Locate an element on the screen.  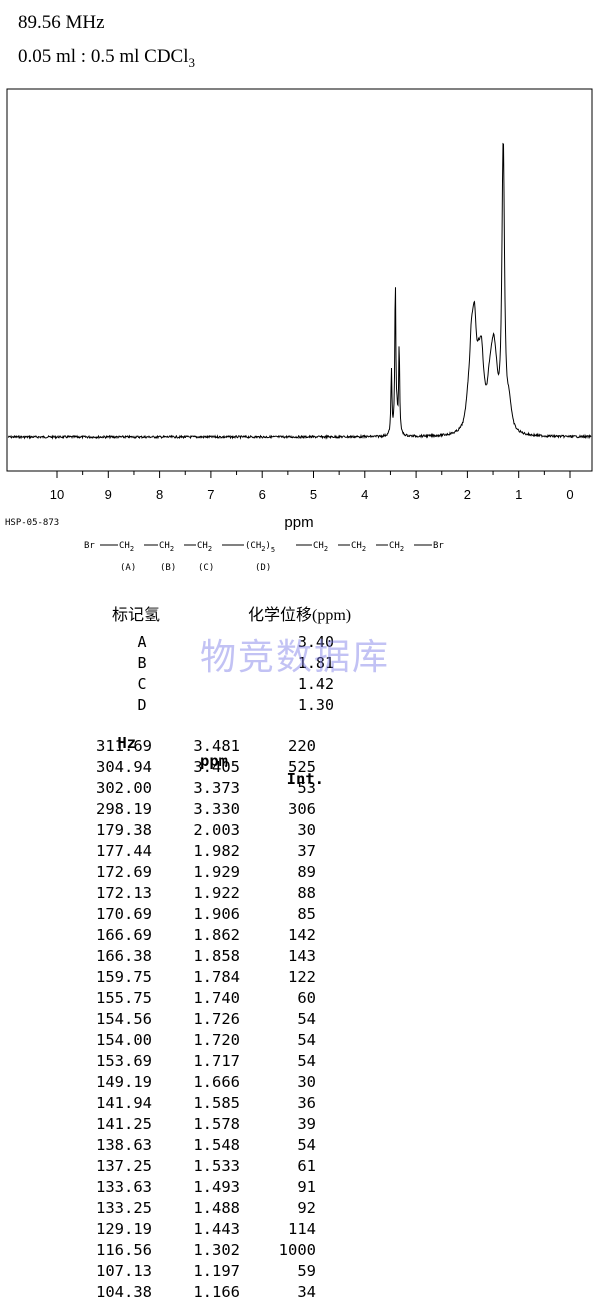
cell-ppm: 1.858 is located at coordinates (216, 956).